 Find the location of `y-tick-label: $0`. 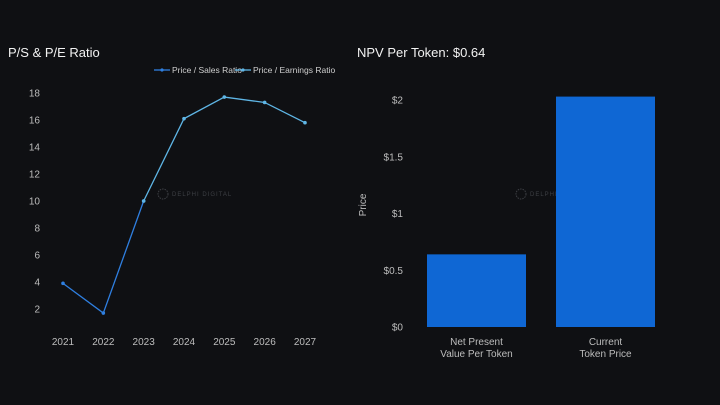

y-tick-label: $0 is located at coordinates (398, 328).